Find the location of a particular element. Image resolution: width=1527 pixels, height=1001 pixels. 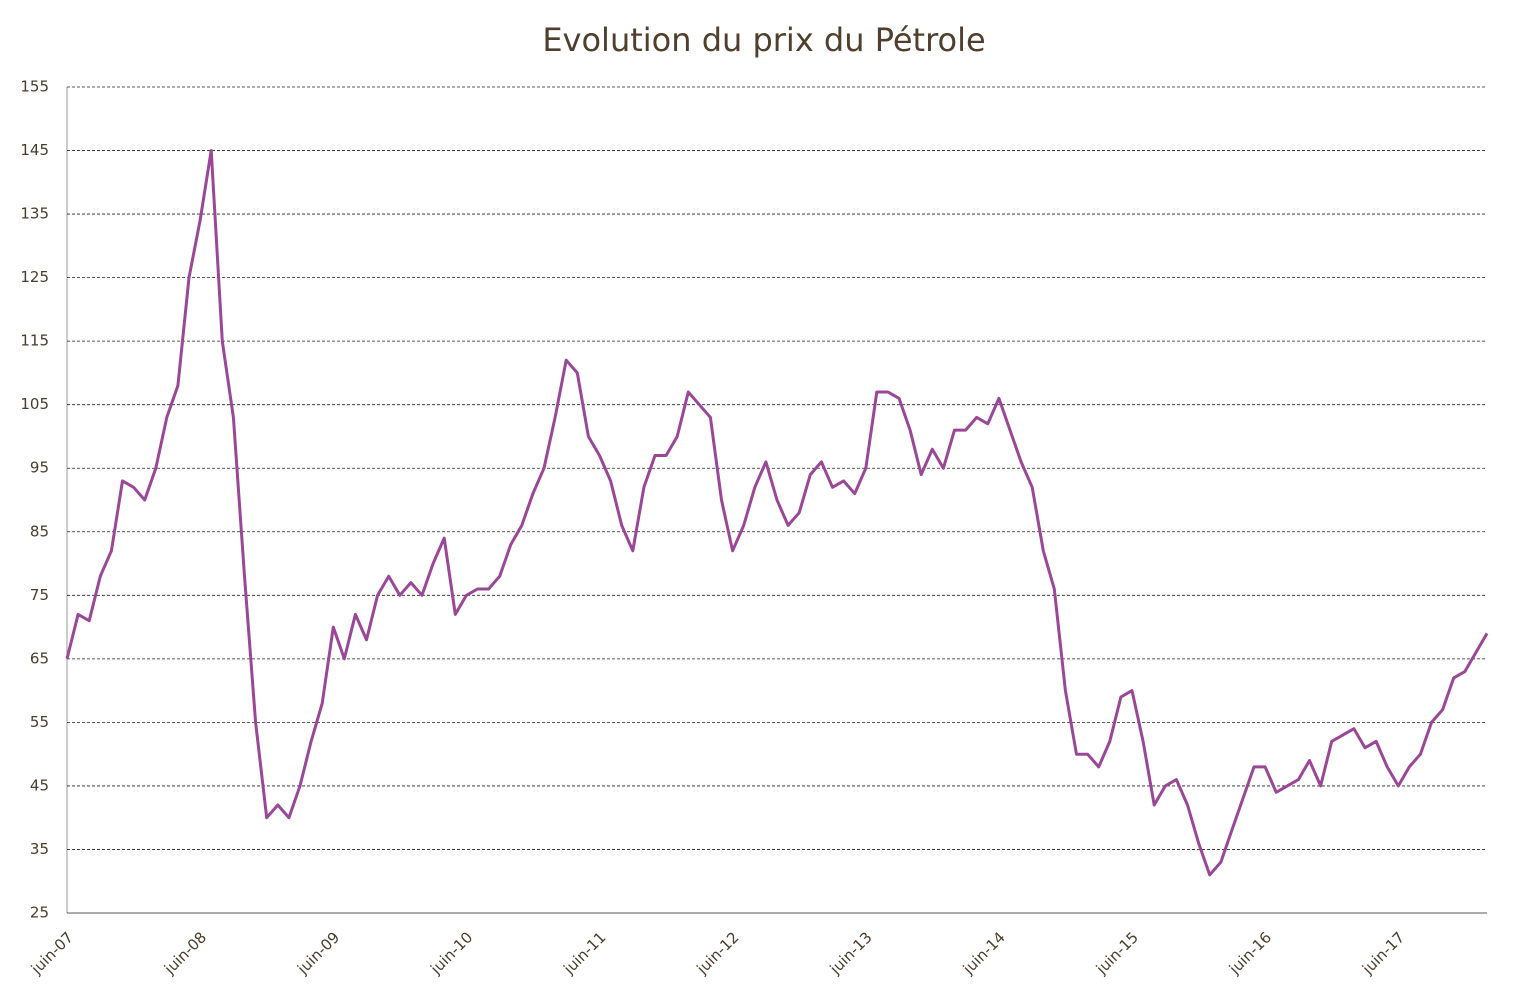

y-tick-label: 125 is located at coordinates (34, 277).